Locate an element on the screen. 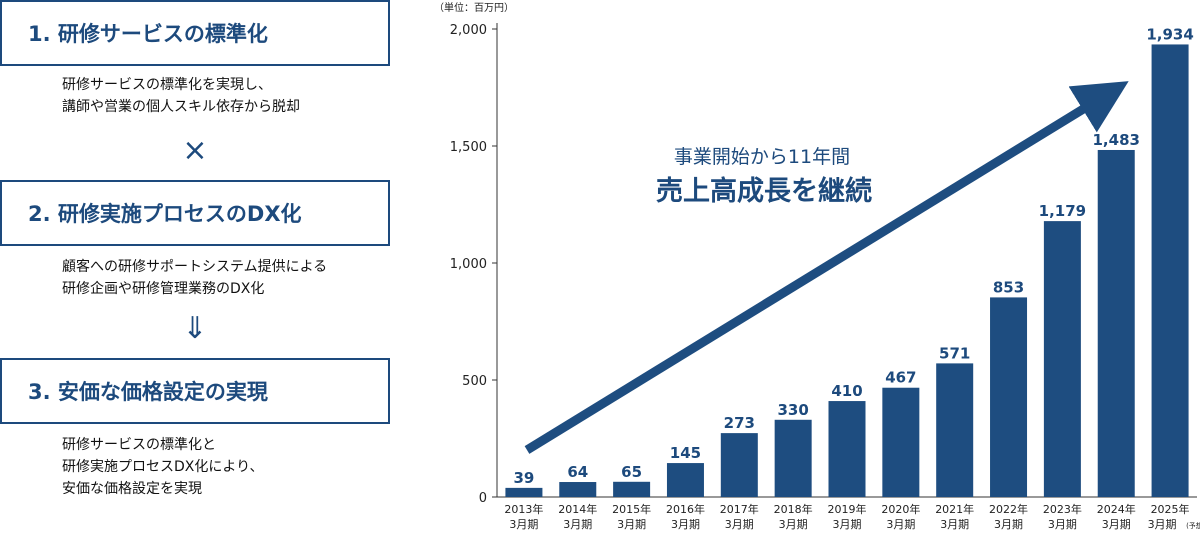 The height and width of the screenshot is (535, 1200). bar-value-label: 1,179 is located at coordinates (1062, 211).